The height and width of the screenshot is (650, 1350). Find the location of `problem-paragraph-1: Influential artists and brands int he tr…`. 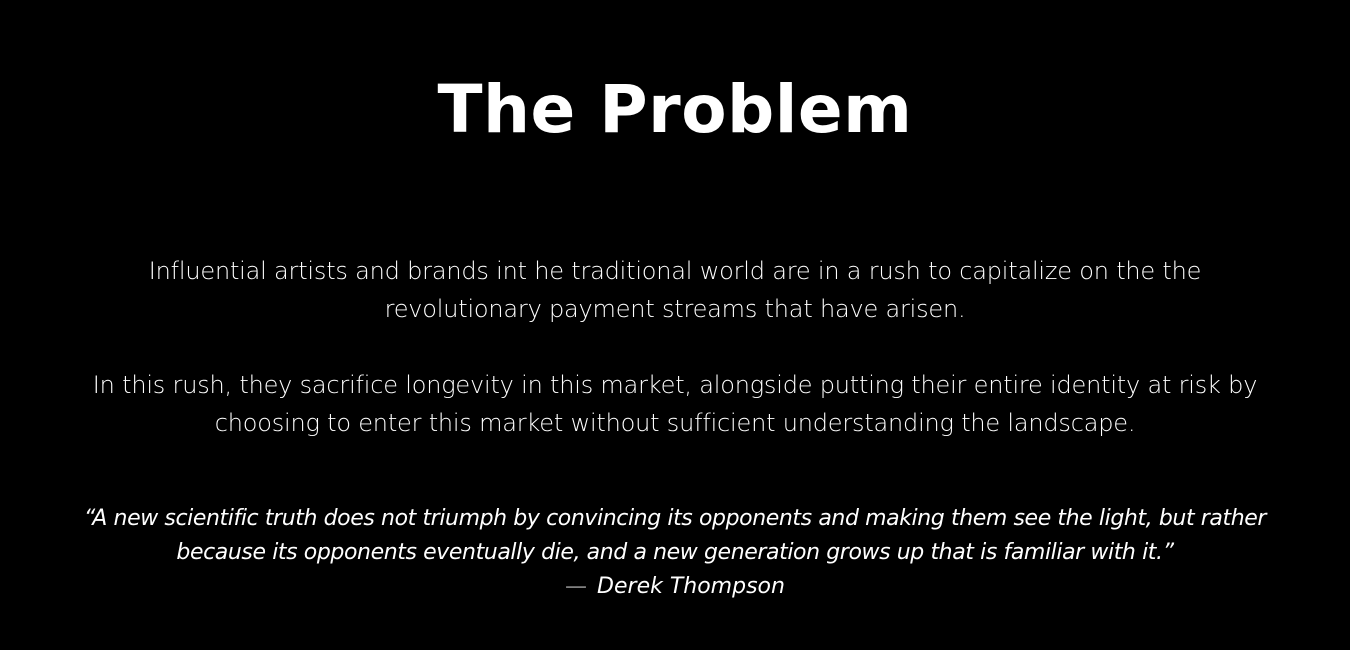

problem-paragraph-1: Influential artists and brands int he tr… is located at coordinates (675, 290).